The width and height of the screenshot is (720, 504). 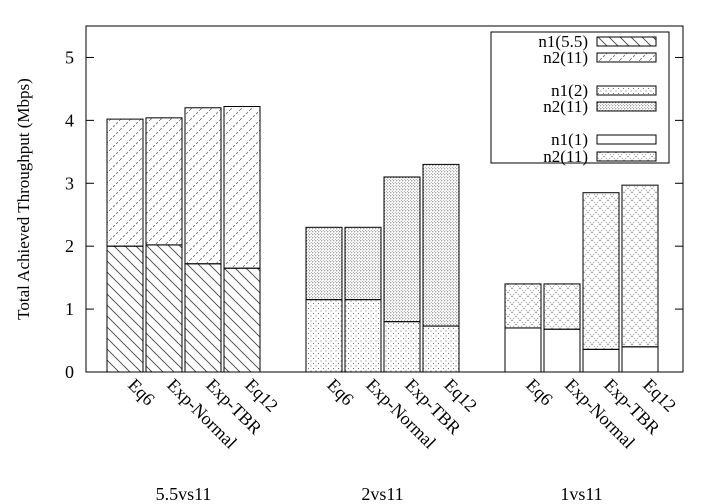 I want to click on y-tick-label: 2, so click(x=69, y=246).